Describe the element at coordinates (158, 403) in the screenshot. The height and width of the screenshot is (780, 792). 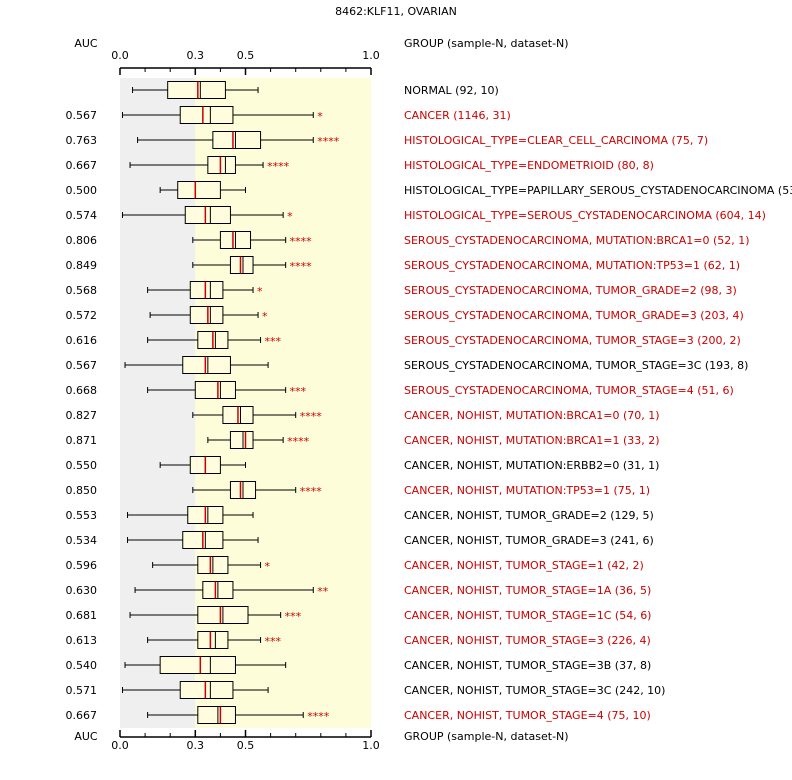
I see `plot-bg-left` at that location.